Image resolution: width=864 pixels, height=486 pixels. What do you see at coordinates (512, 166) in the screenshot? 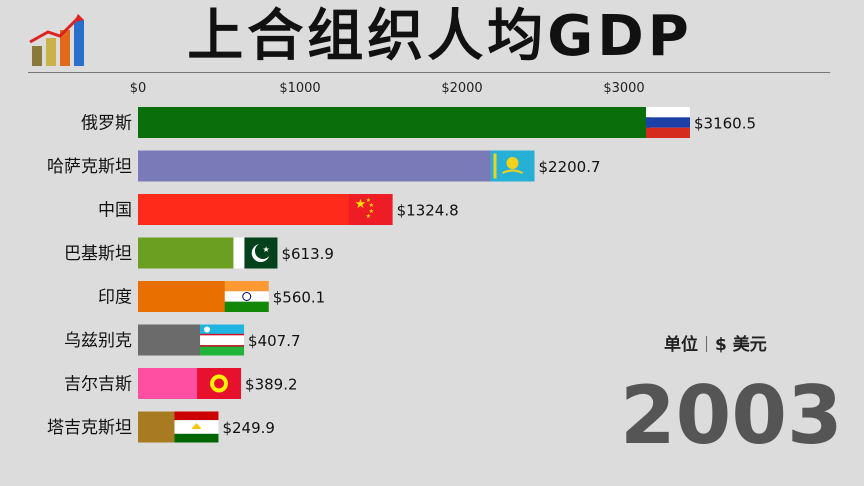
I see `kazakhstan-flag-icon` at bounding box center [512, 166].